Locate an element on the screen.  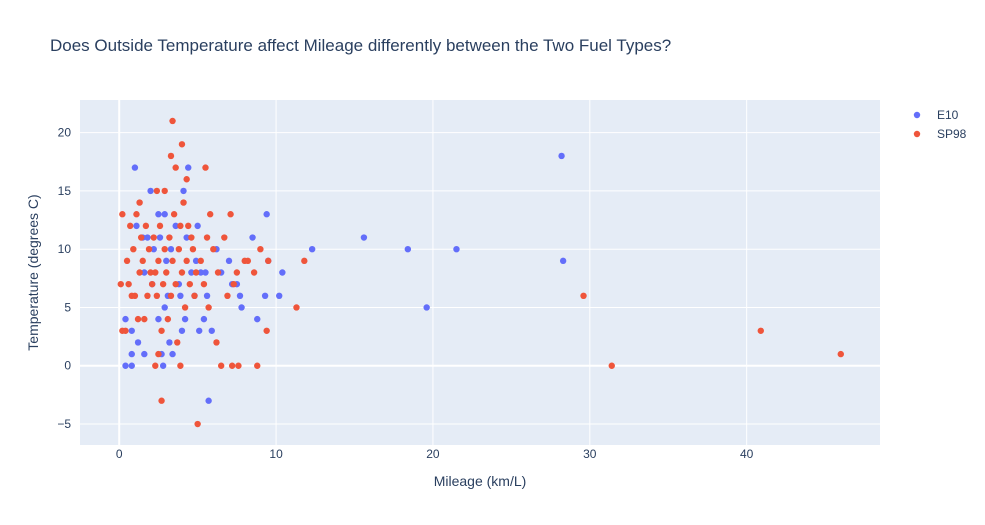
legend: E10 SP98 is located at coordinates (940, 124).